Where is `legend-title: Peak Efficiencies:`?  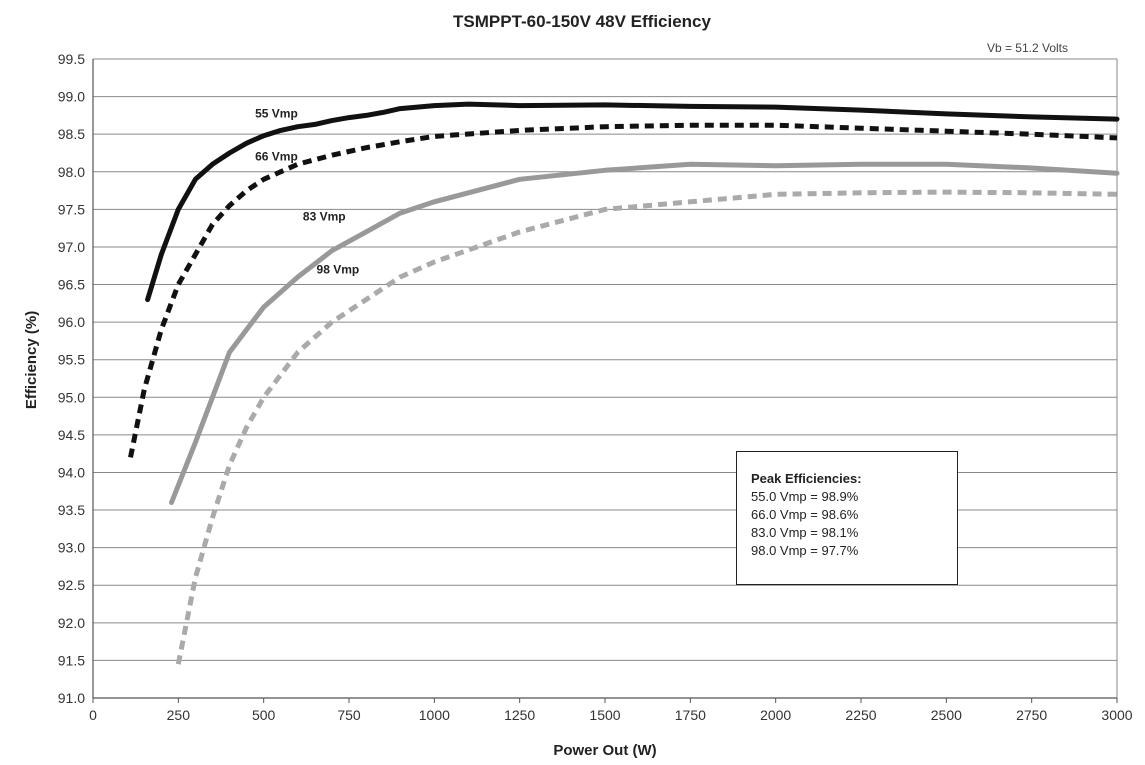 legend-title: Peak Efficiencies: is located at coordinates (806, 478).